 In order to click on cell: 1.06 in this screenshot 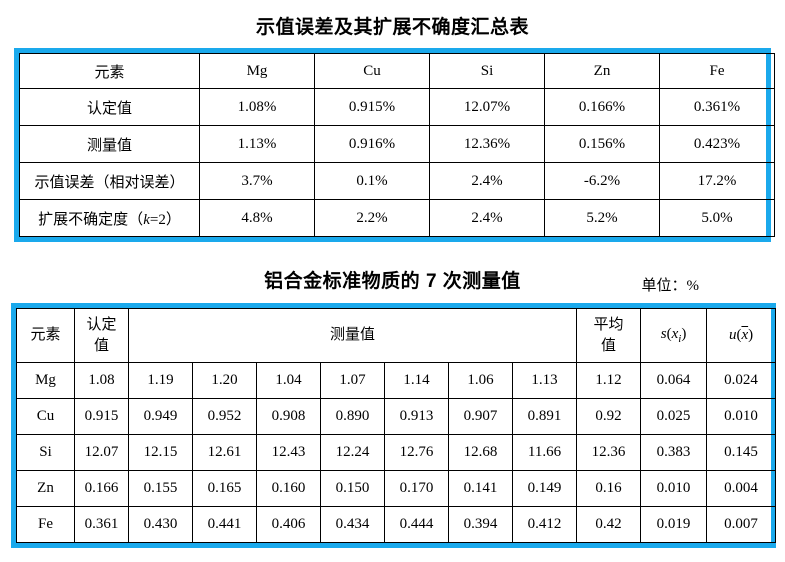, I will do `click(480, 380)`.